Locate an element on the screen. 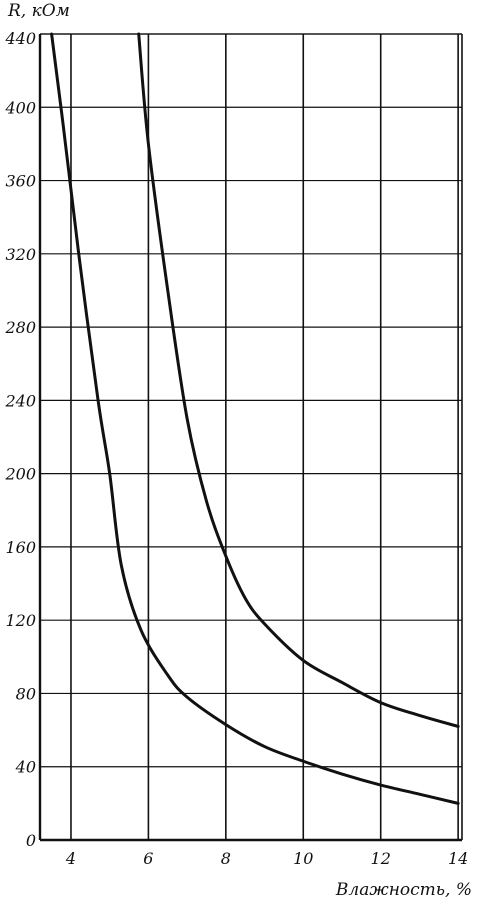 This screenshot has width=477, height=903. x-tick-label-14: 14 is located at coordinates (458, 858).